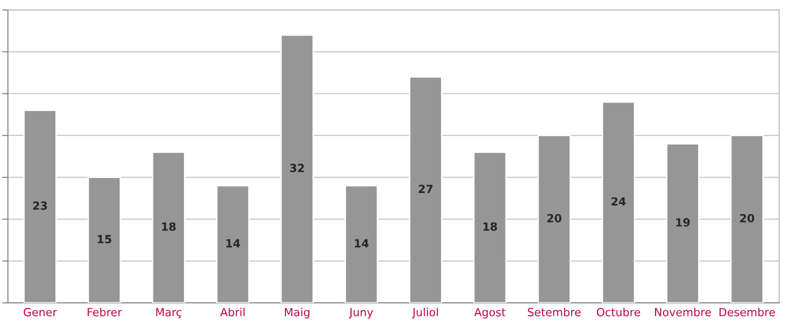 This screenshot has width=791, height=331. What do you see at coordinates (747, 312) in the screenshot?
I see `x-tick-label: Desembre` at bounding box center [747, 312].